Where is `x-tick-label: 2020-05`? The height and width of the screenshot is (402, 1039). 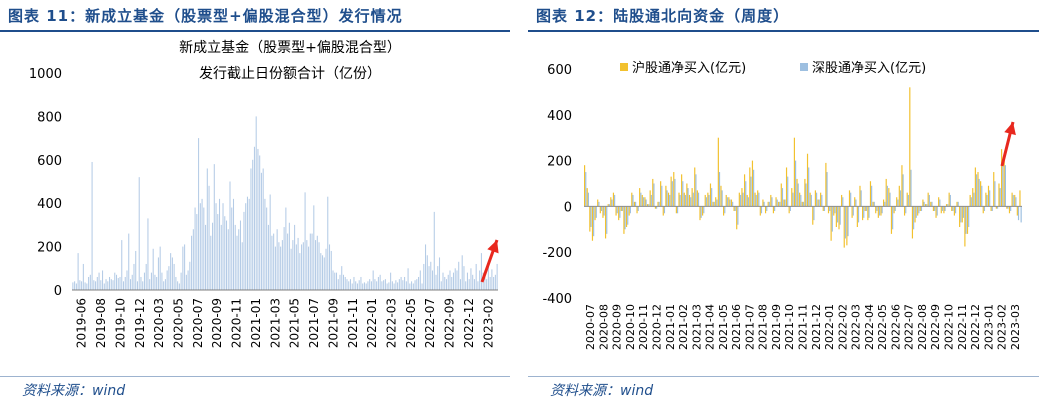 x-tick-label: 2020-05 is located at coordinates (179, 323).